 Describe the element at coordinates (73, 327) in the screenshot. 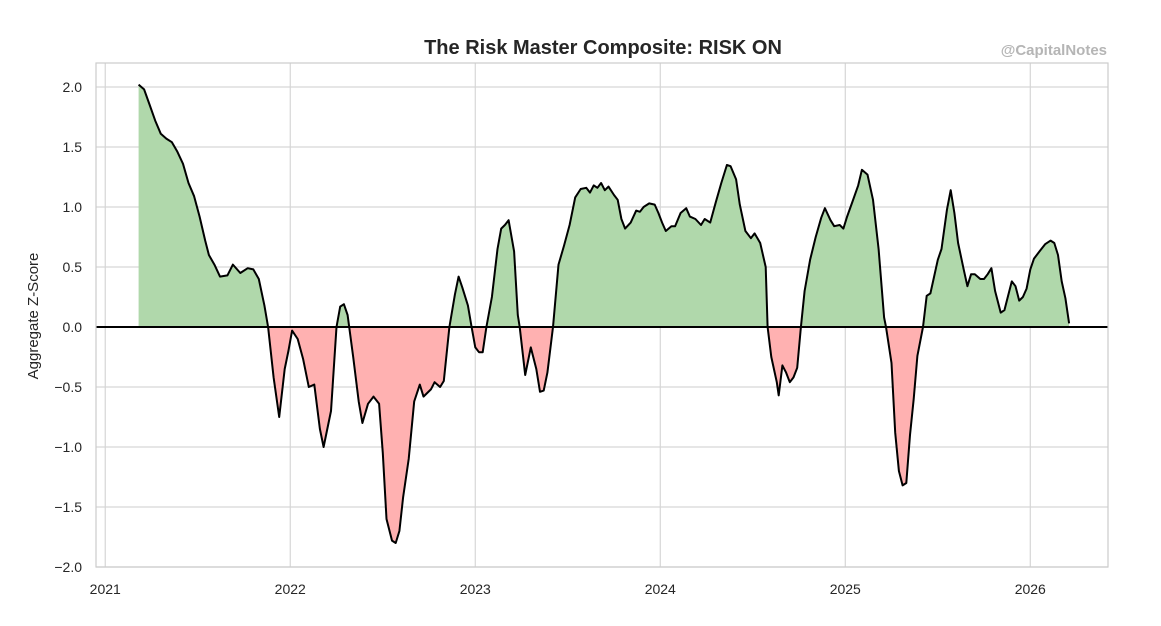

I see `y-tick-label: 0.0` at that location.